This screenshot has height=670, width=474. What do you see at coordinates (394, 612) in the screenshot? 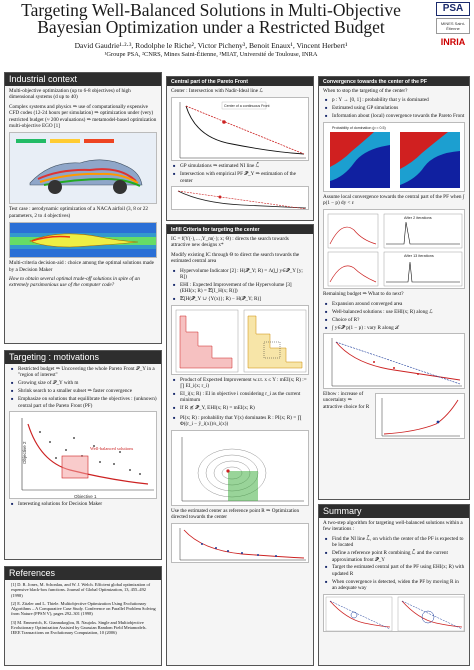
I see `summary-figure` at bounding box center [394, 612].